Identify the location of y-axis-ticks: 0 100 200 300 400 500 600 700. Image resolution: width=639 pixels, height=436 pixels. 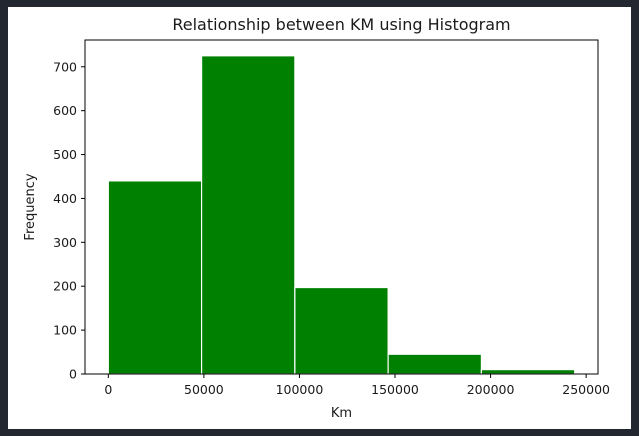
(69, 220).